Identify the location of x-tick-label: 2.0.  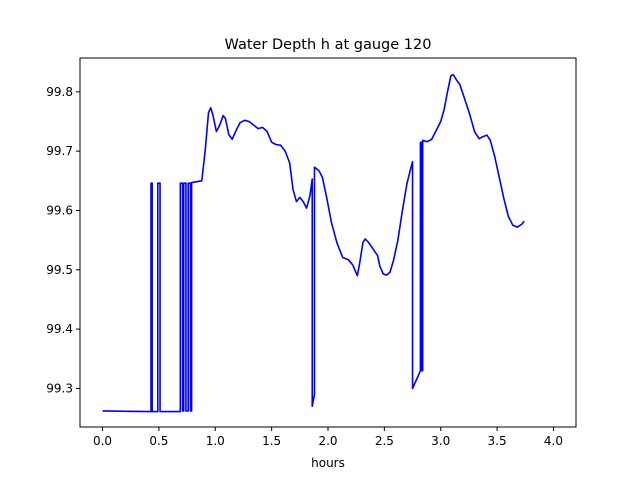
(327, 441).